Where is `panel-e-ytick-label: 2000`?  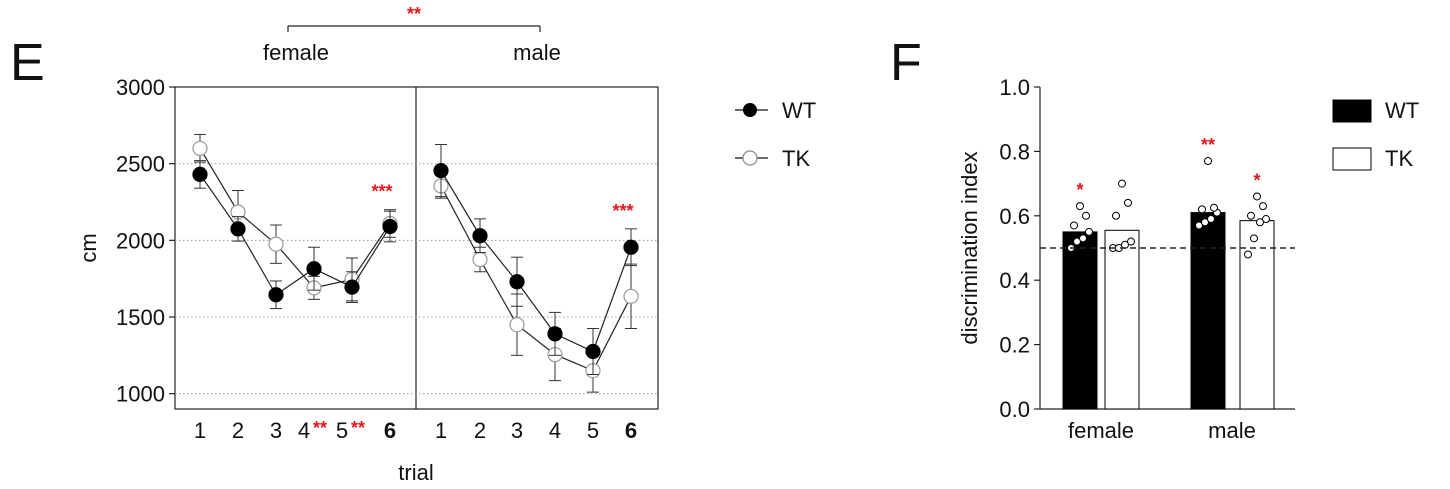 panel-e-ytick-label: 2000 is located at coordinates (140, 240).